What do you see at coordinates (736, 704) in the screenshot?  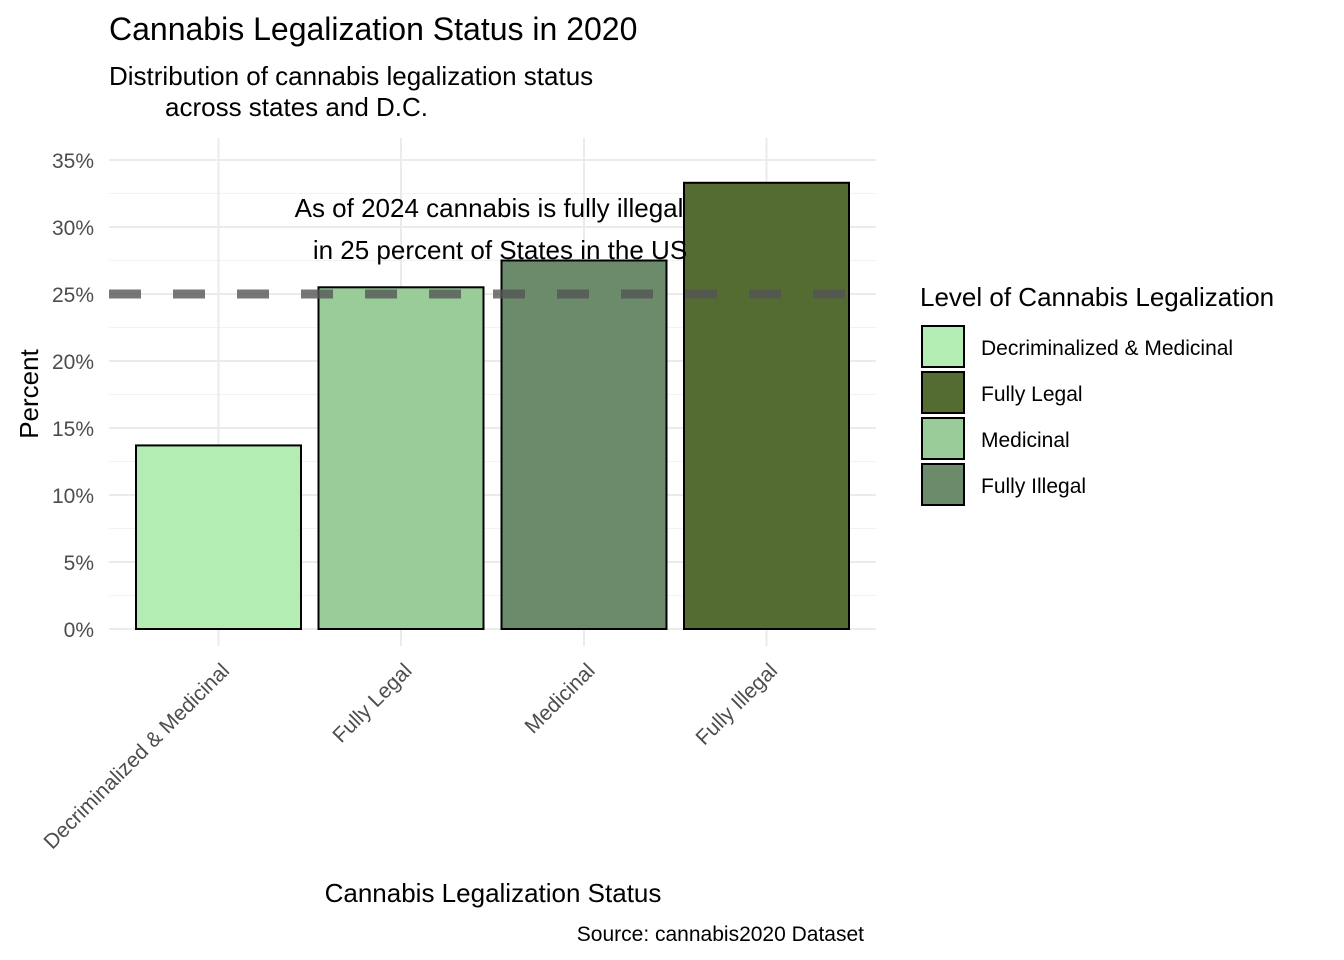 I see `x-tick-label: Fully Illegal` at bounding box center [736, 704].